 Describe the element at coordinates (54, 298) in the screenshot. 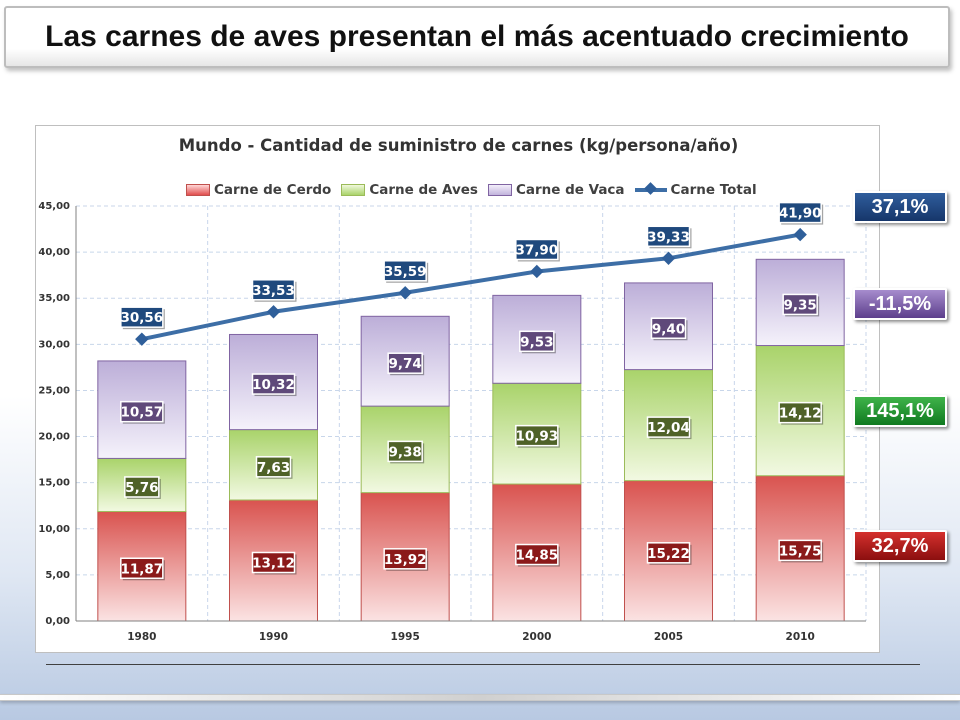

I see `y-tick-label: 35,00` at that location.